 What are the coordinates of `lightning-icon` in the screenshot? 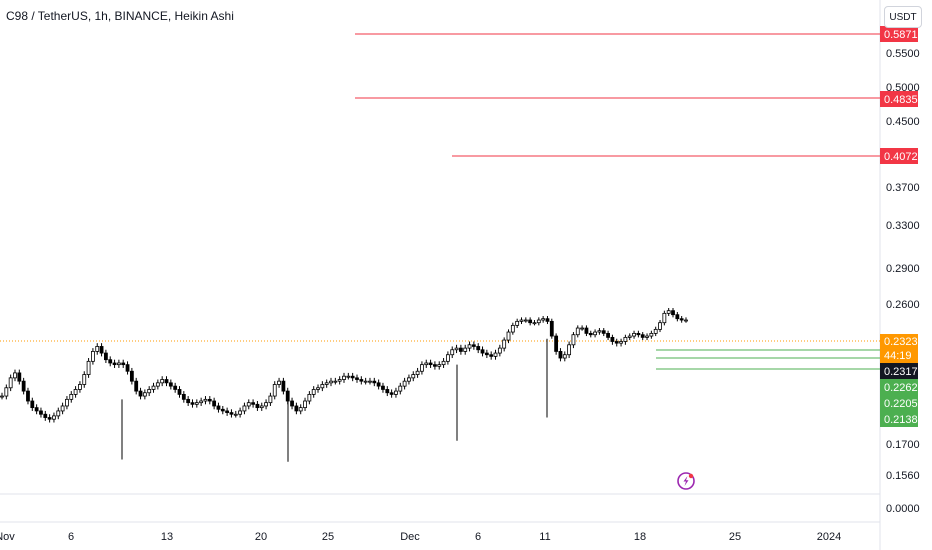 It's located at (686, 481).